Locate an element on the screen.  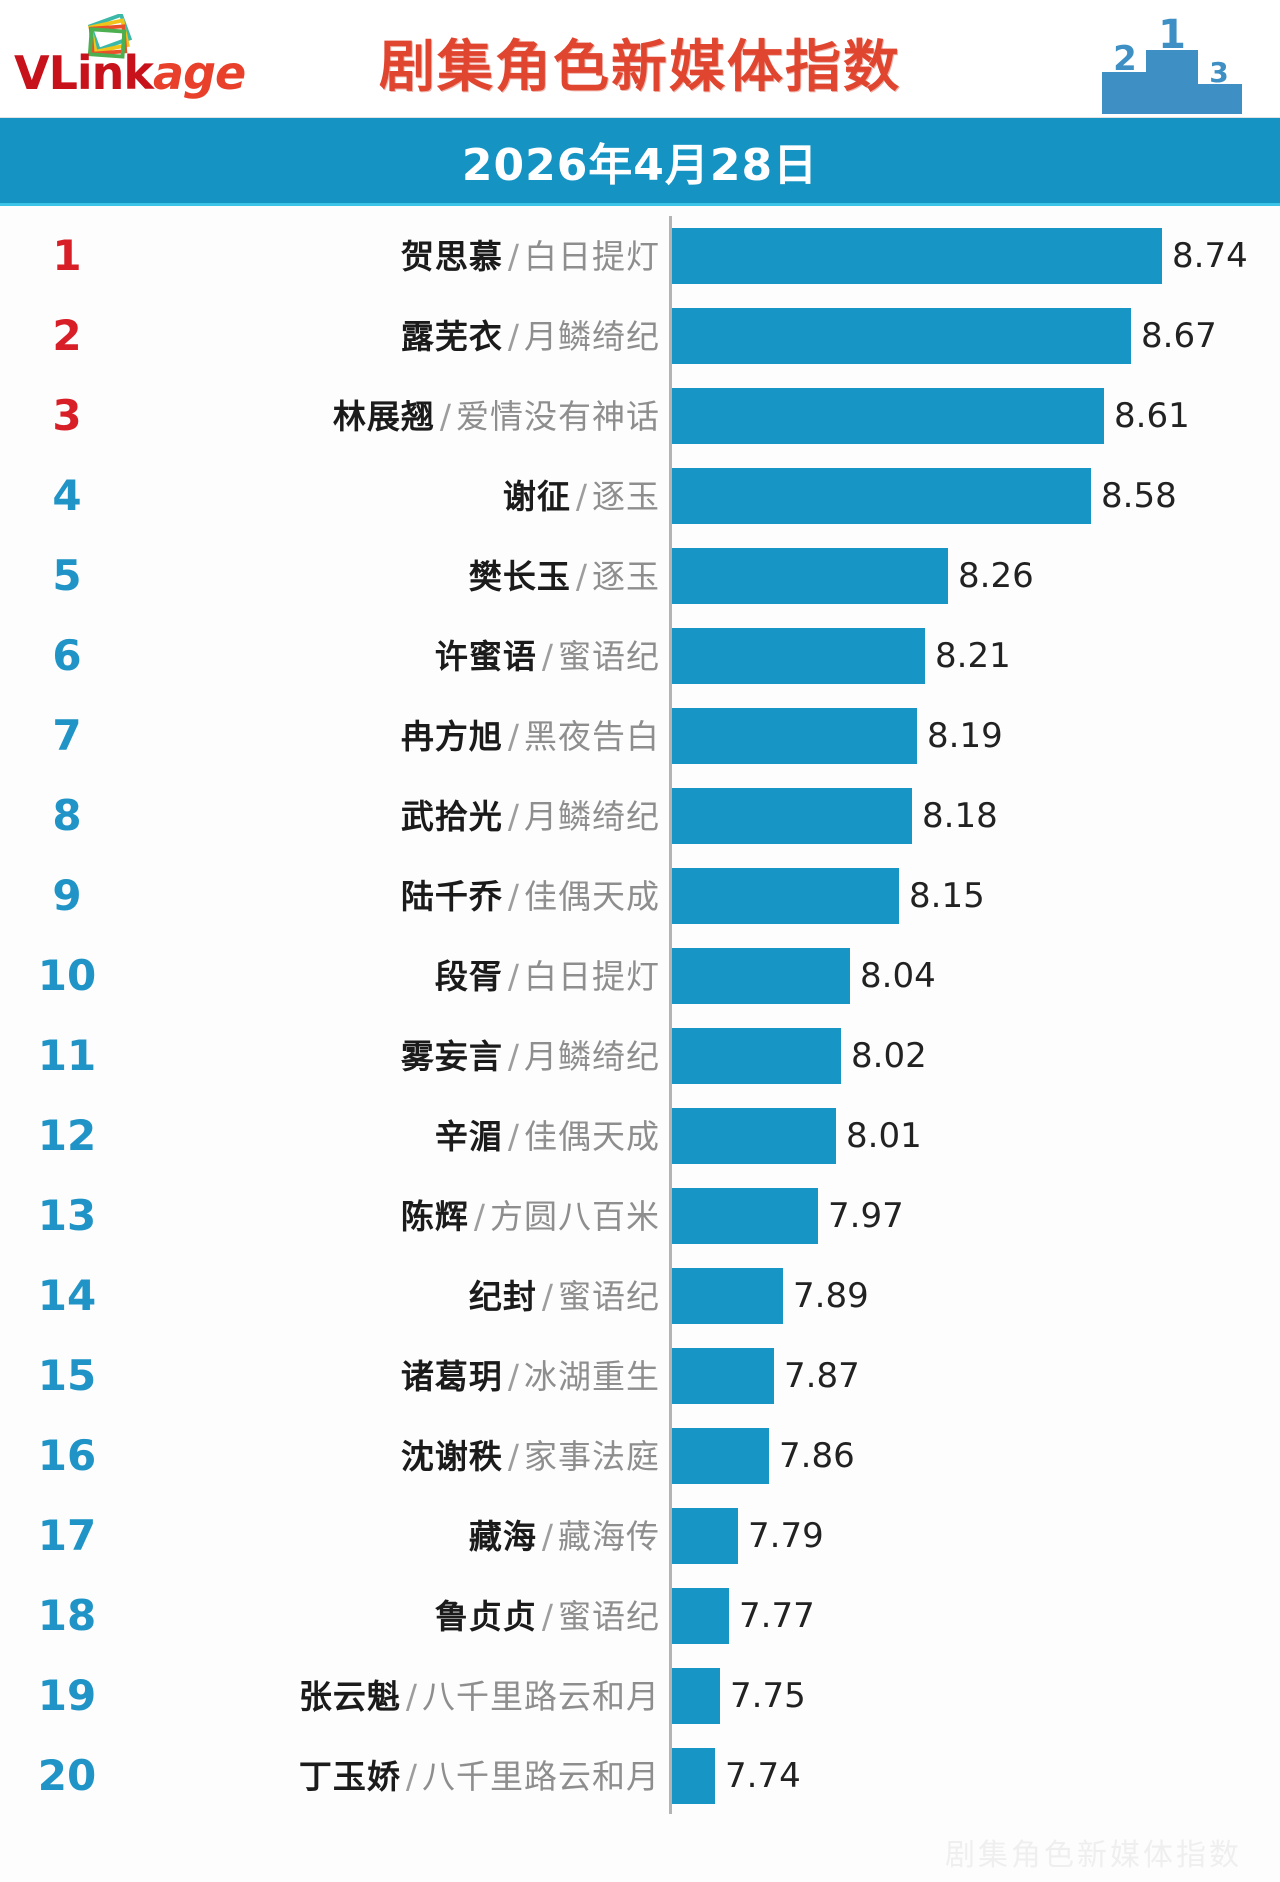
rank-number: 5 is located at coordinates (67, 575).